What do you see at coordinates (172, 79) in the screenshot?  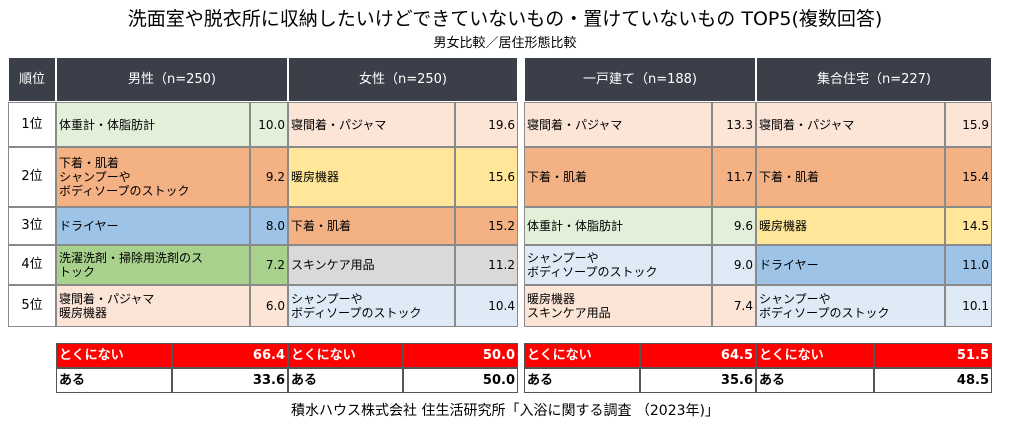 I see `group-header: 男性（n=250)` at bounding box center [172, 79].